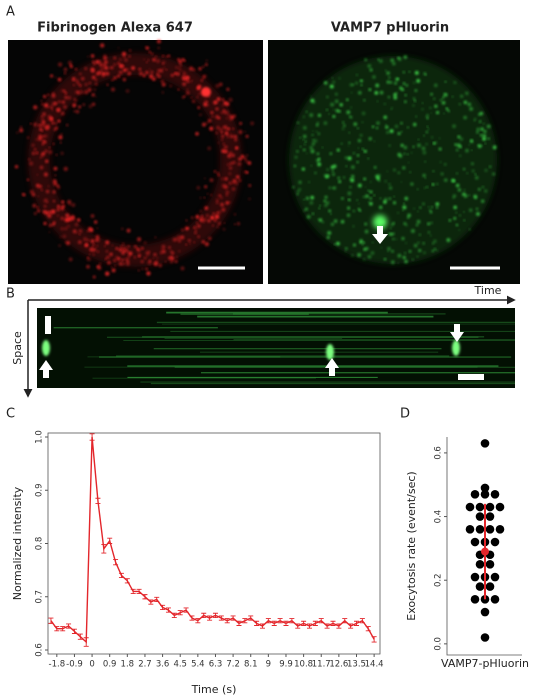 Image resolution: width=534 pixels, height=700 pixels. What do you see at coordinates (303, 665) in the screenshot?
I see `x-tick-label: 10.8` at bounding box center [303, 665].